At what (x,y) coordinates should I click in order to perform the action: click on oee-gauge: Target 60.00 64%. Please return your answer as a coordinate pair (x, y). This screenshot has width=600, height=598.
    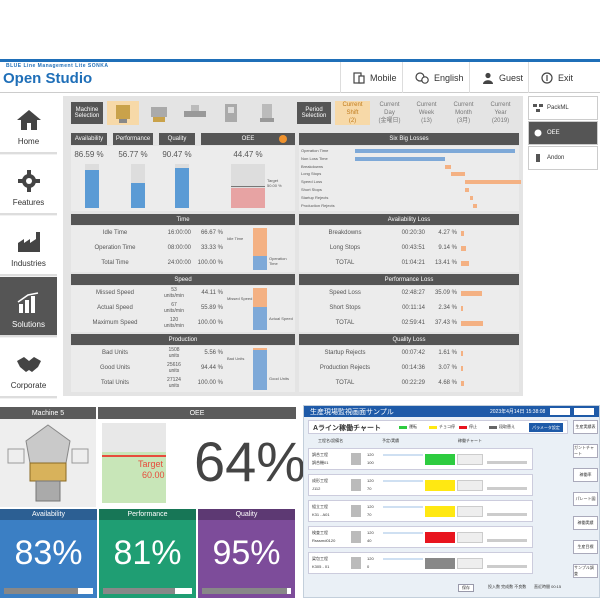
    Looking at the image, I should click on (202, 463).